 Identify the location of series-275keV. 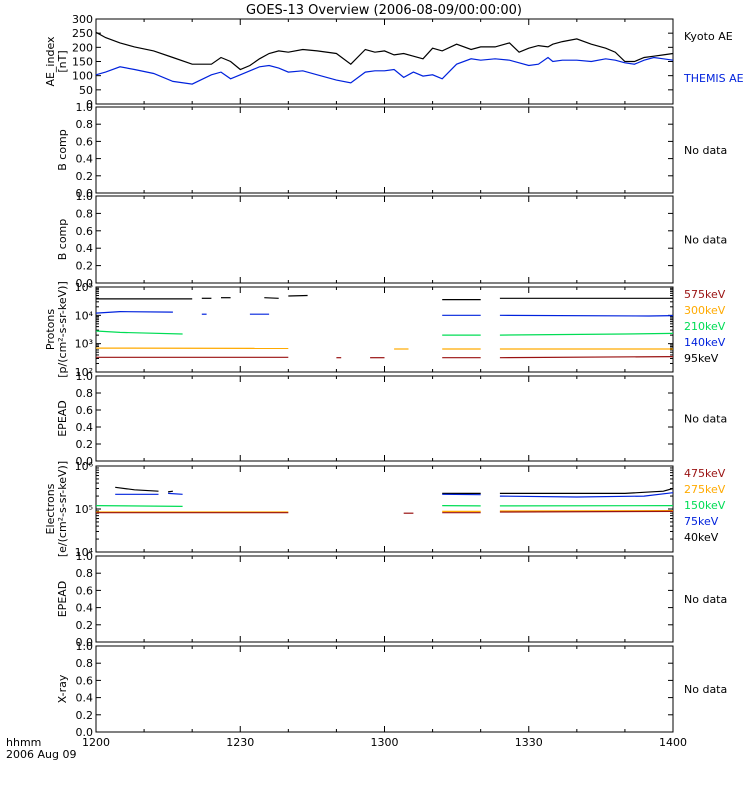
(385, 511).